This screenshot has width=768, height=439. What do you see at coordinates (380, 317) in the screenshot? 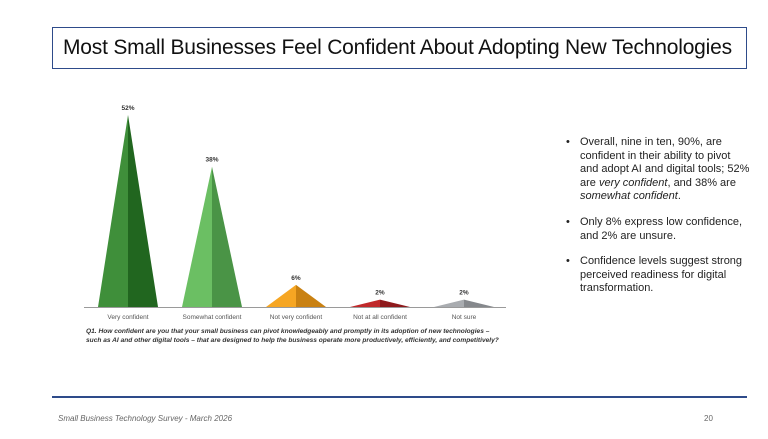
I see `category-label: Not at all confident` at bounding box center [380, 317].